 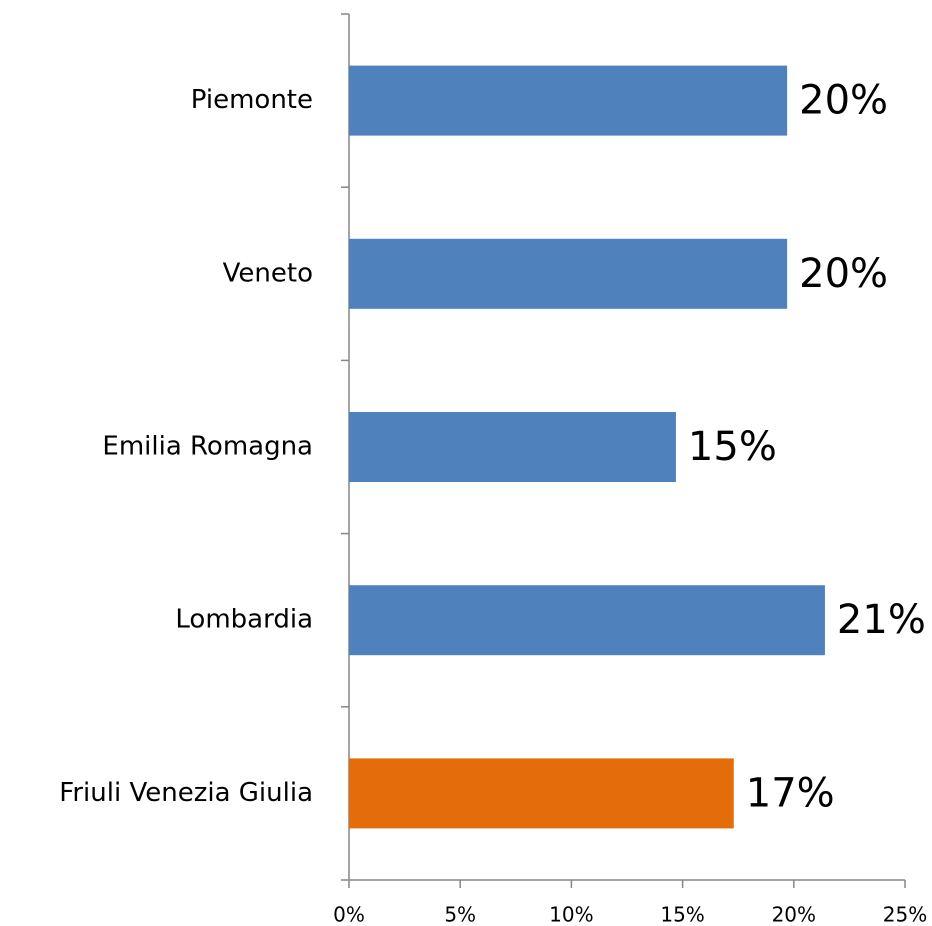 I want to click on x-tick-label: 0%, so click(x=349, y=914).